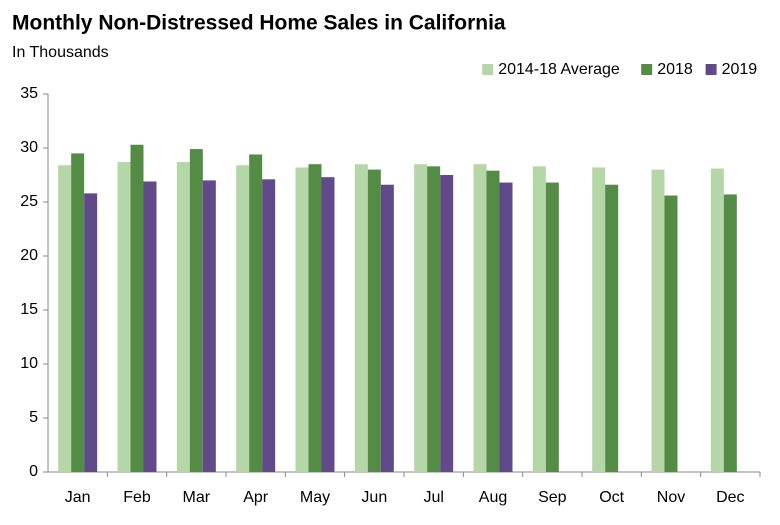 This screenshot has height=525, width=780. What do you see at coordinates (29, 255) in the screenshot?
I see `y-tick-label: 20` at bounding box center [29, 255].